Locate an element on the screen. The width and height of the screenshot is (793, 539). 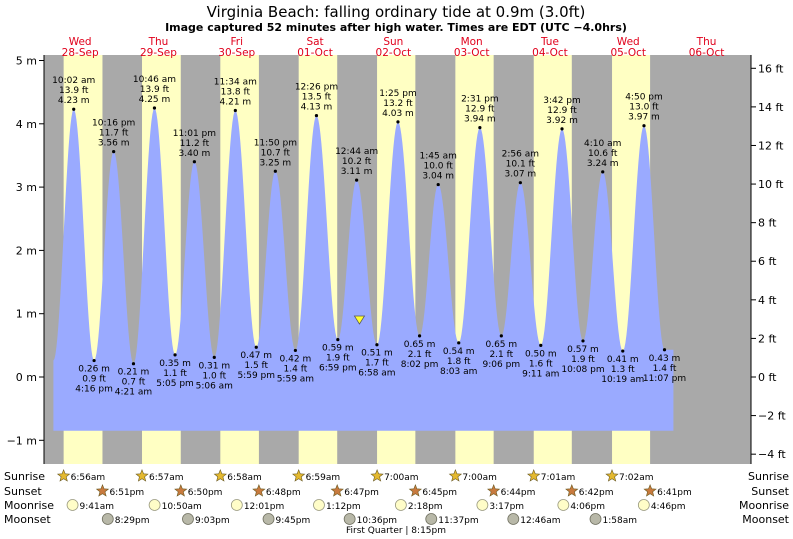
high-tide-feet: 13.8 ft is located at coordinates (236, 93).